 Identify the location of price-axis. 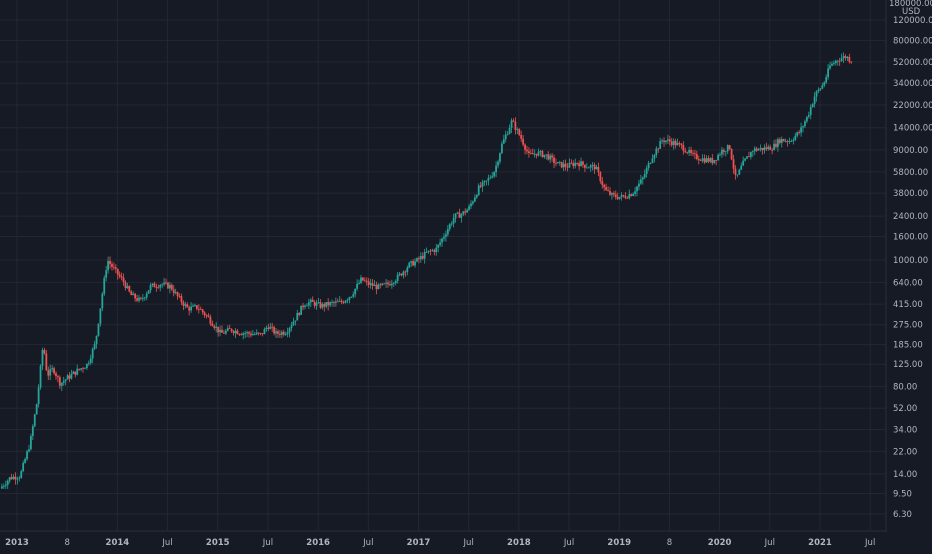
(909, 265).